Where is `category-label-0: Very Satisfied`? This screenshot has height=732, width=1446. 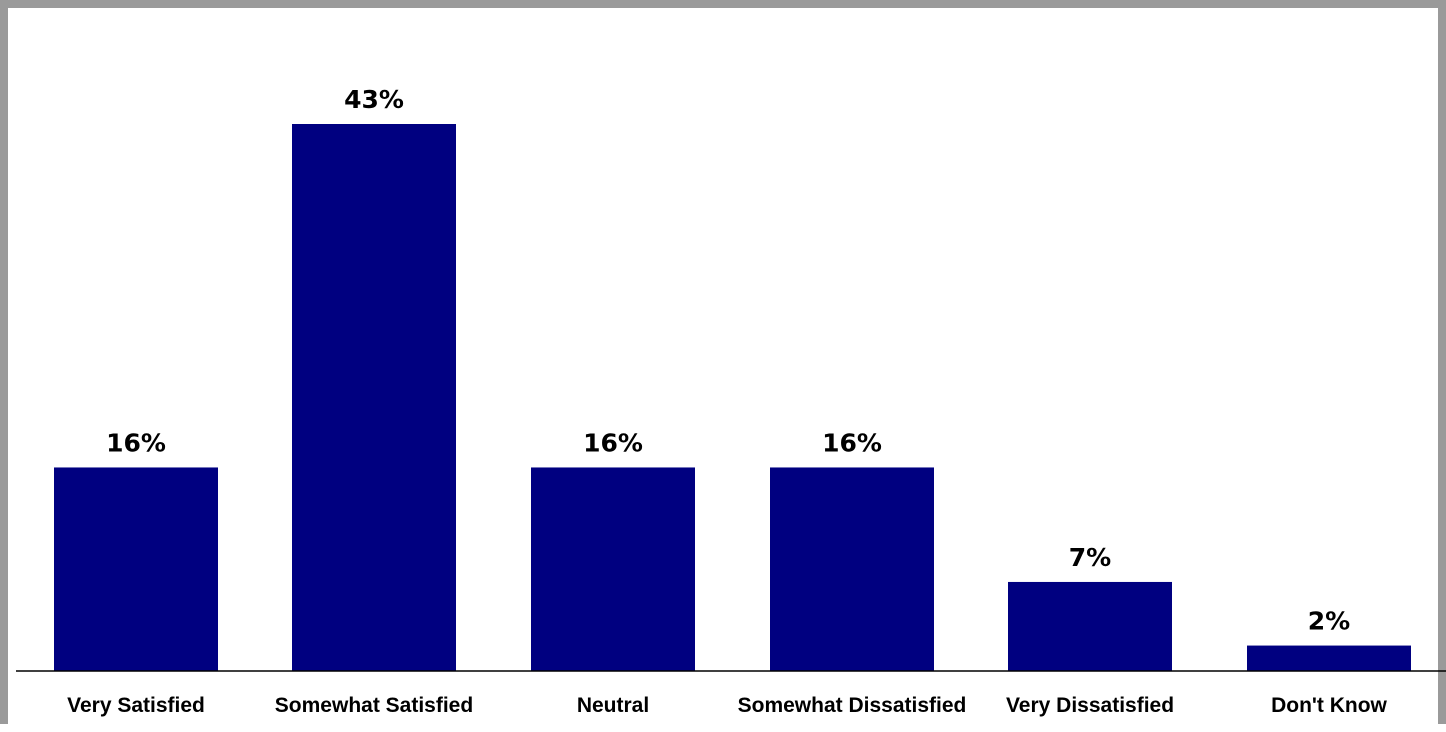 category-label-0: Very Satisfied is located at coordinates (136, 705).